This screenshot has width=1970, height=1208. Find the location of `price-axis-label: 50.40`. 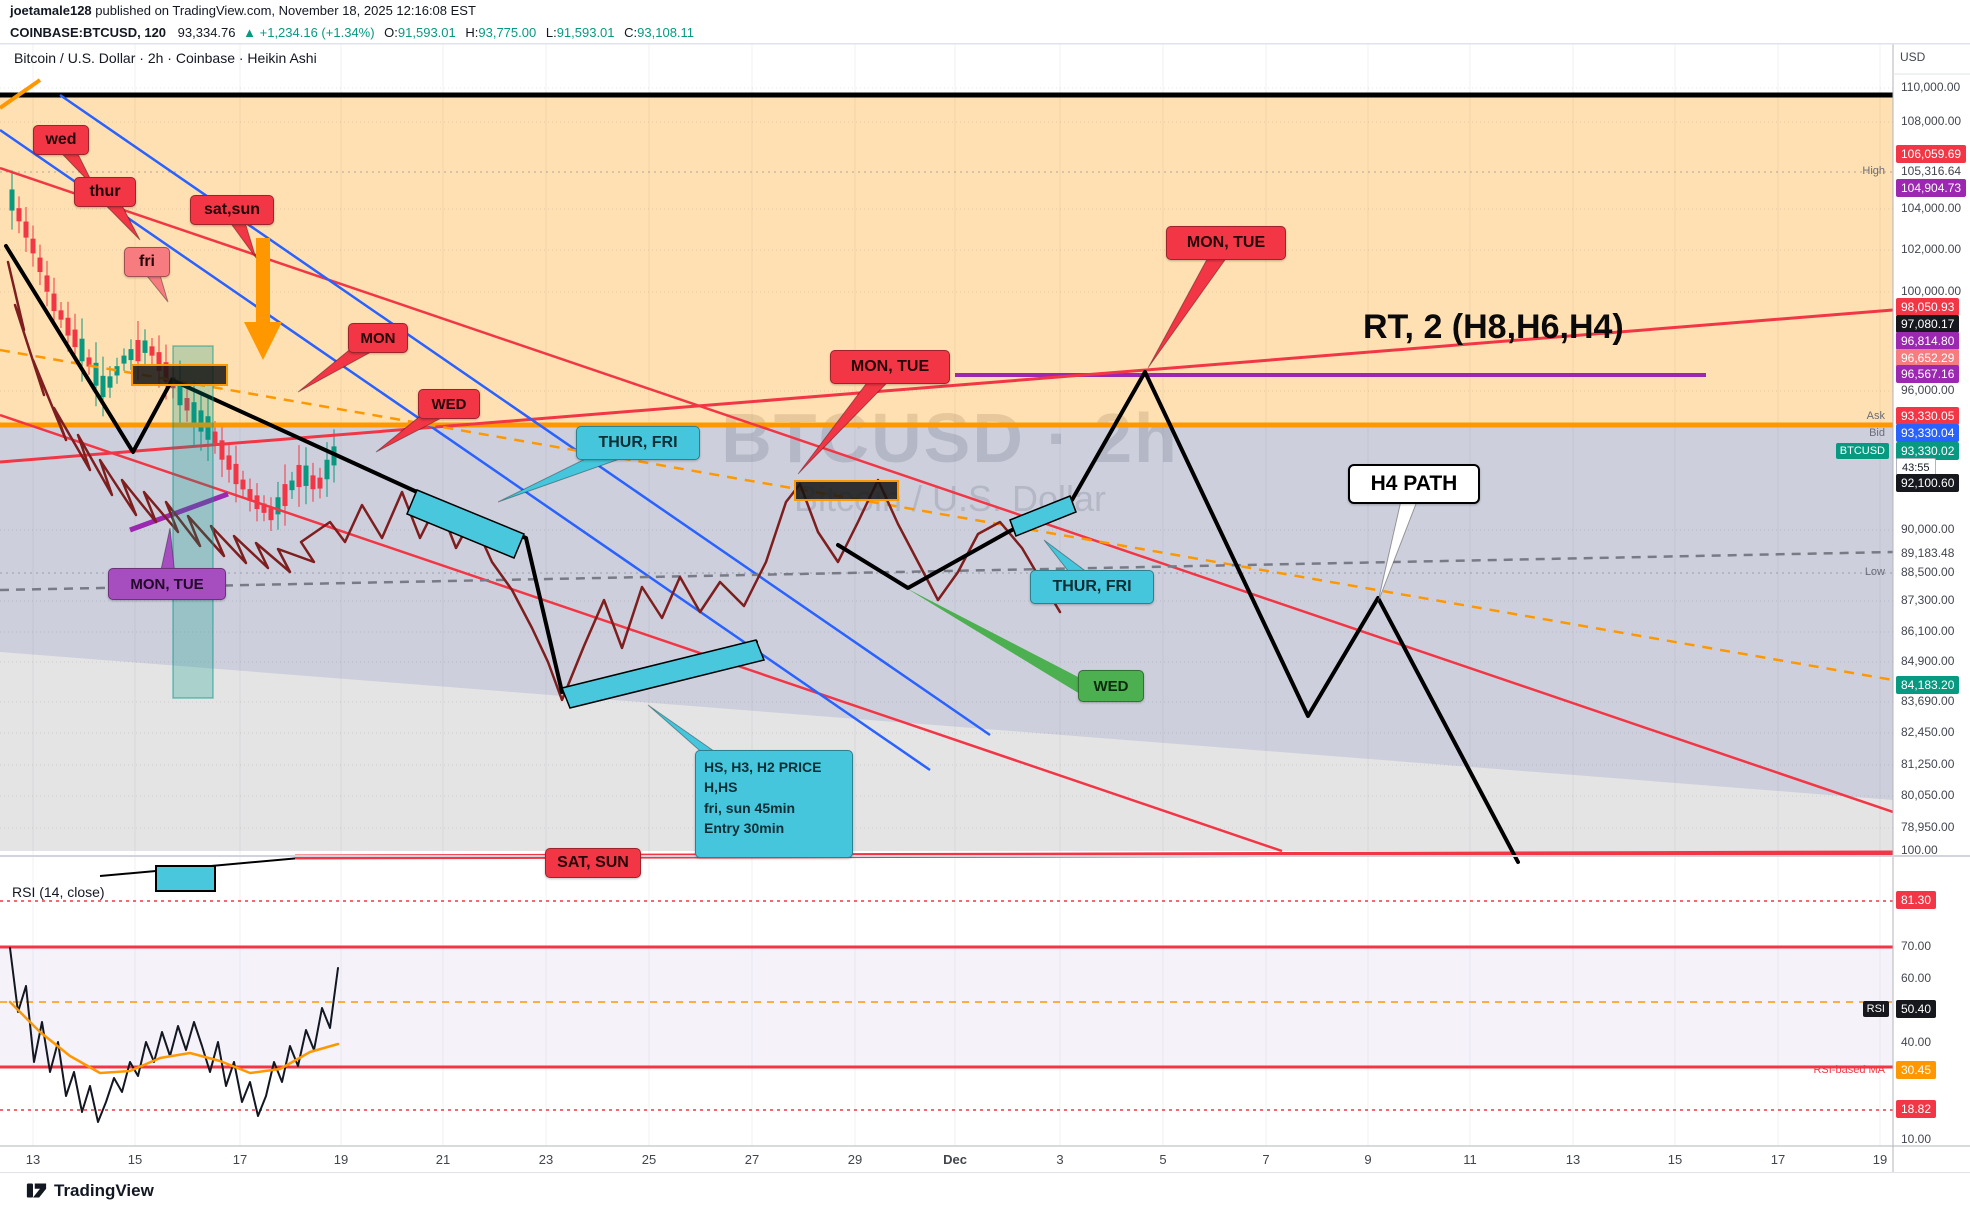

price-axis-label: 50.40 is located at coordinates (1916, 1009).